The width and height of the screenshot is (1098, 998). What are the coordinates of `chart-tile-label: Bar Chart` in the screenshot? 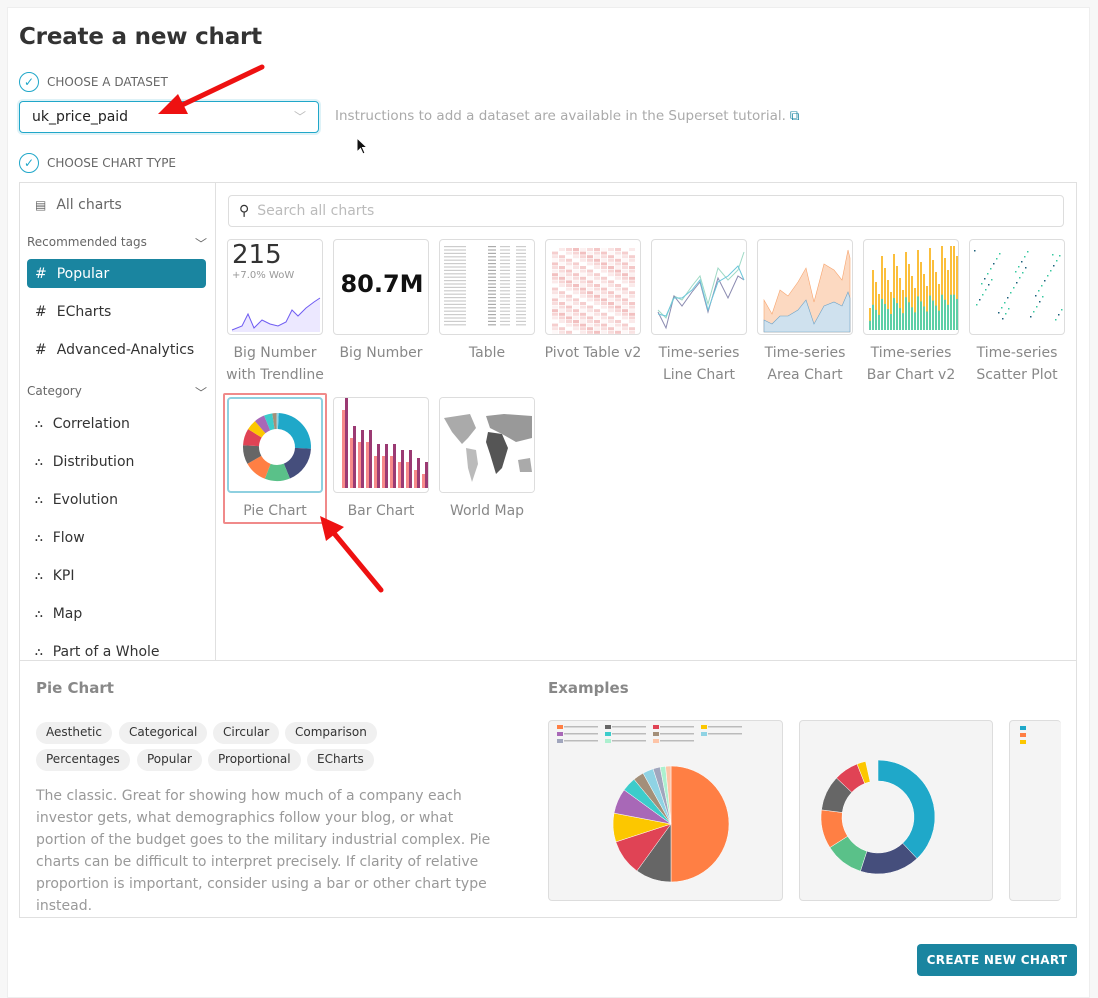 It's located at (381, 511).